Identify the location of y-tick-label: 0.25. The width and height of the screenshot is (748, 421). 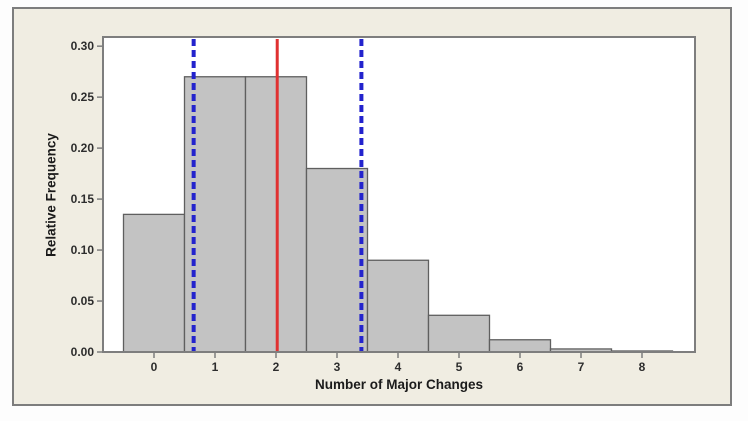
(83, 97).